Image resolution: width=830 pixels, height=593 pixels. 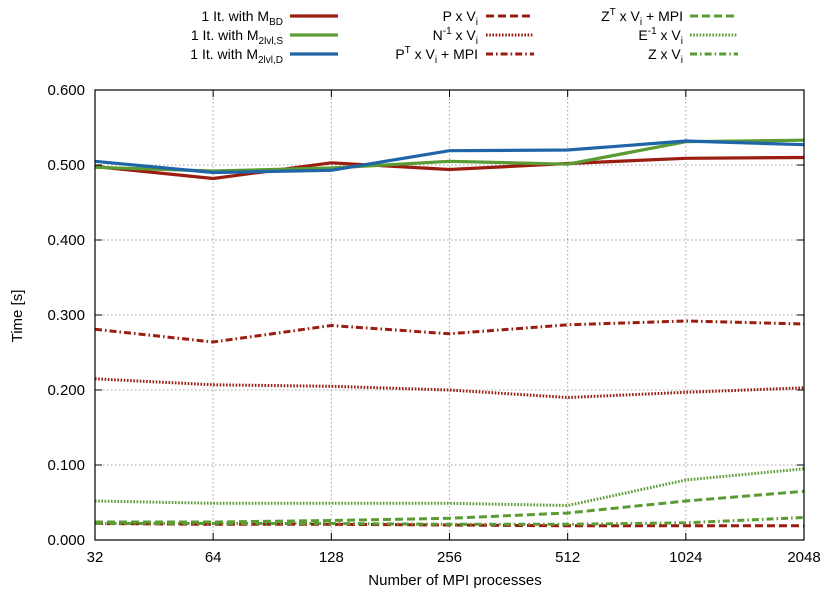 I want to click on x-tick-label: 256, so click(x=449, y=557).